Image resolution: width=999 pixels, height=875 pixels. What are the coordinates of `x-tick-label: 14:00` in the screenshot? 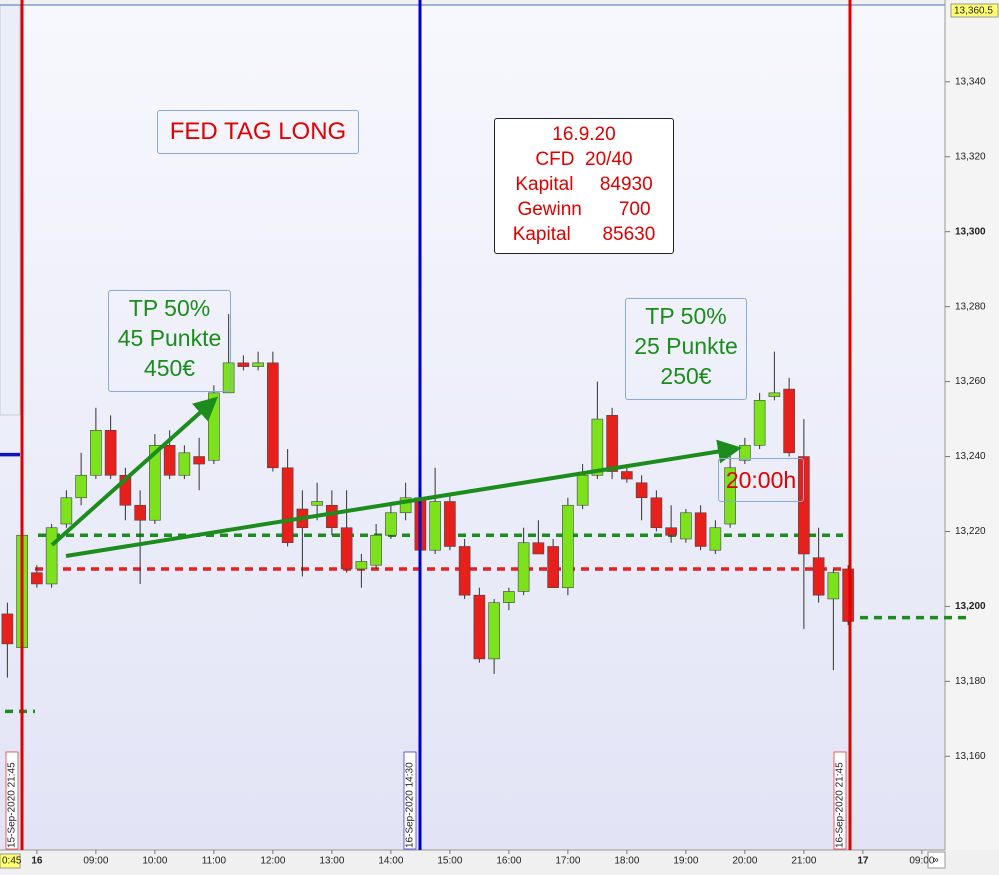 It's located at (390, 861).